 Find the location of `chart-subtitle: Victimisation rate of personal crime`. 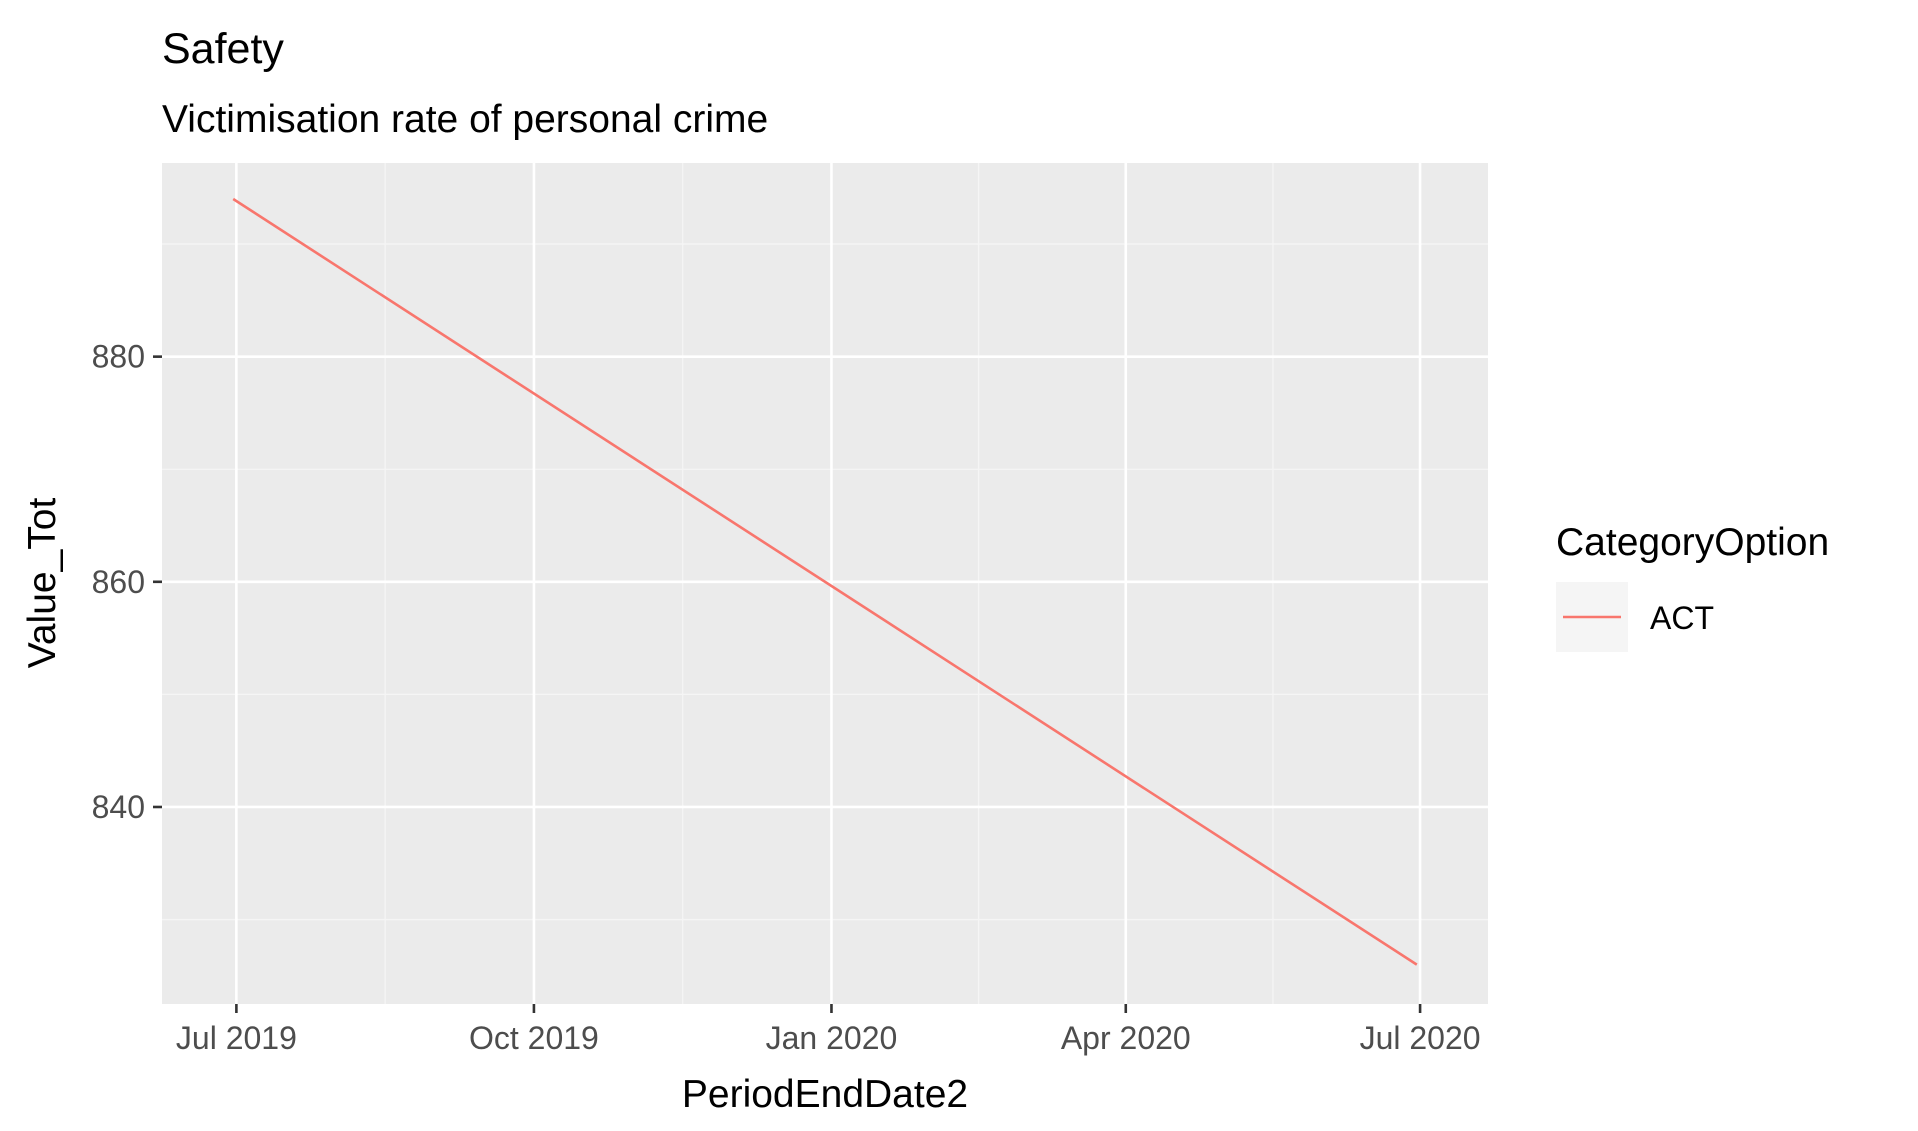

chart-subtitle: Victimisation rate of personal crime is located at coordinates (465, 119).